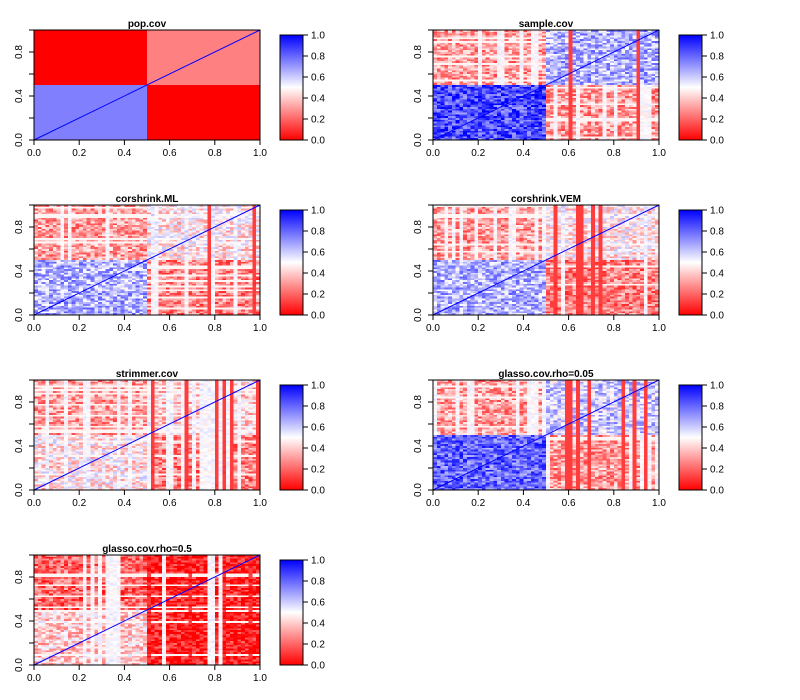 This screenshot has height=700, width=800. What do you see at coordinates (90, 57) in the screenshot?
I see `block-top-left` at bounding box center [90, 57].